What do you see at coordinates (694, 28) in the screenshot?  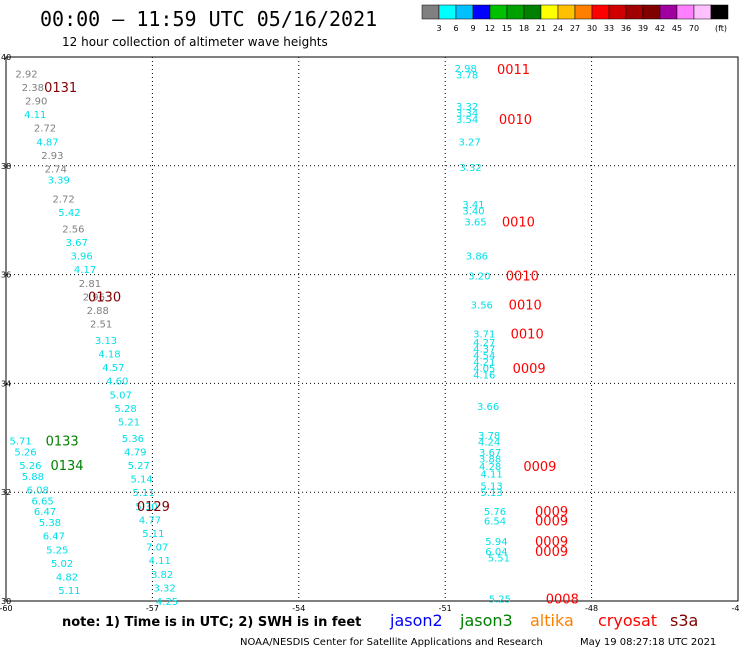 I see `colorbar-tick-label: 70` at bounding box center [694, 28].